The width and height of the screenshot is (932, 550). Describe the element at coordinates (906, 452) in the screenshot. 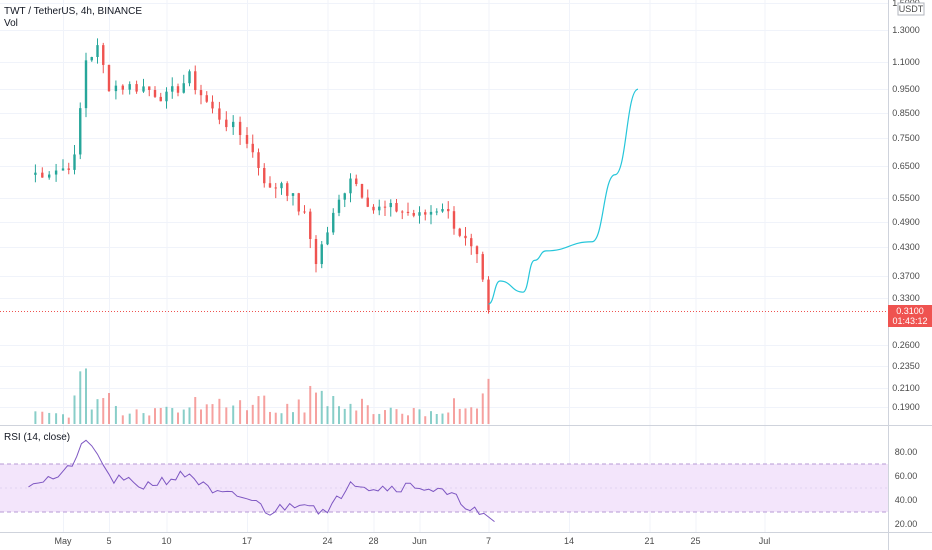

I see `rsi-tick-label: 80.00` at that location.